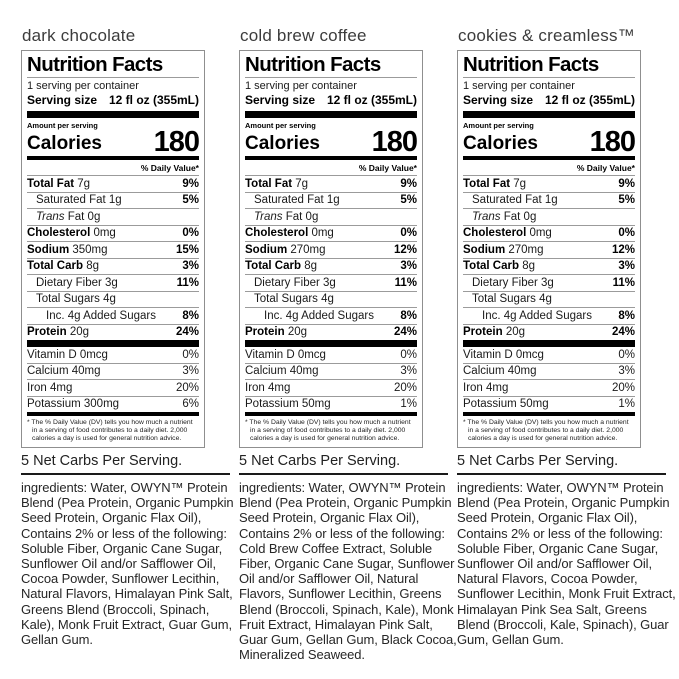 The height and width of the screenshot is (679, 679). Describe the element at coordinates (331, 333) in the screenshot. I see `nutrient-row: Protein 20g 24%` at that location.